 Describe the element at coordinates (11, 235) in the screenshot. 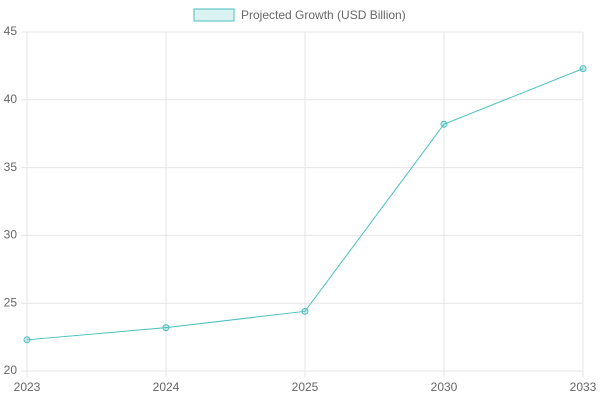

I see `y-tick-label: 30` at that location.